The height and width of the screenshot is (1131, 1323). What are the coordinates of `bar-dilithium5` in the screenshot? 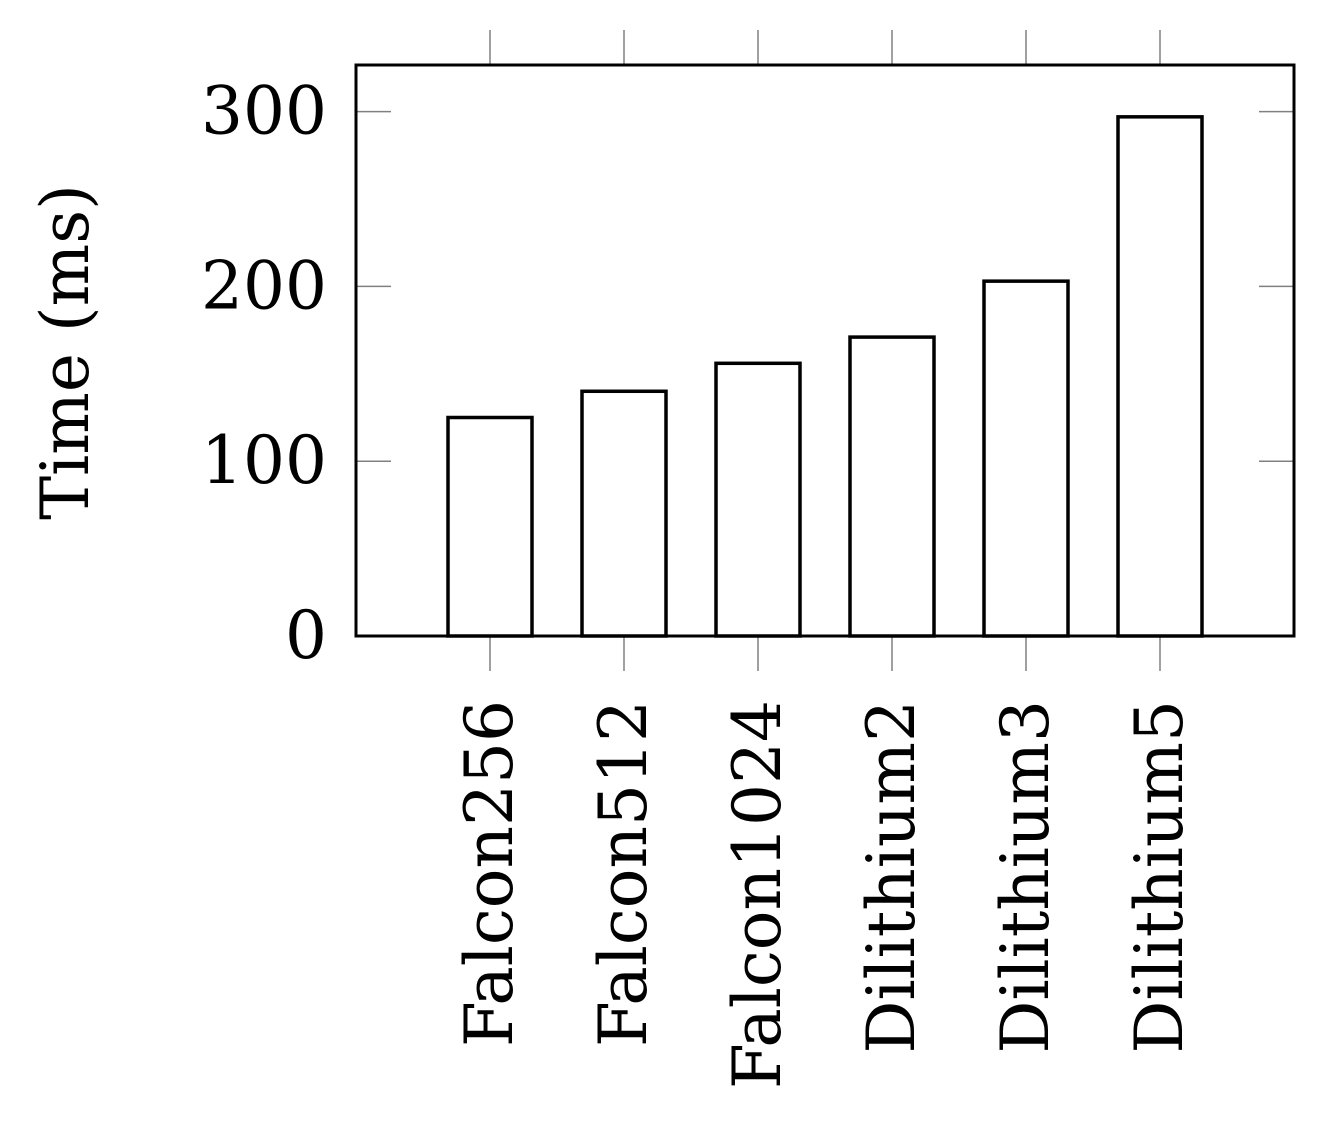 It's located at (1160, 376).